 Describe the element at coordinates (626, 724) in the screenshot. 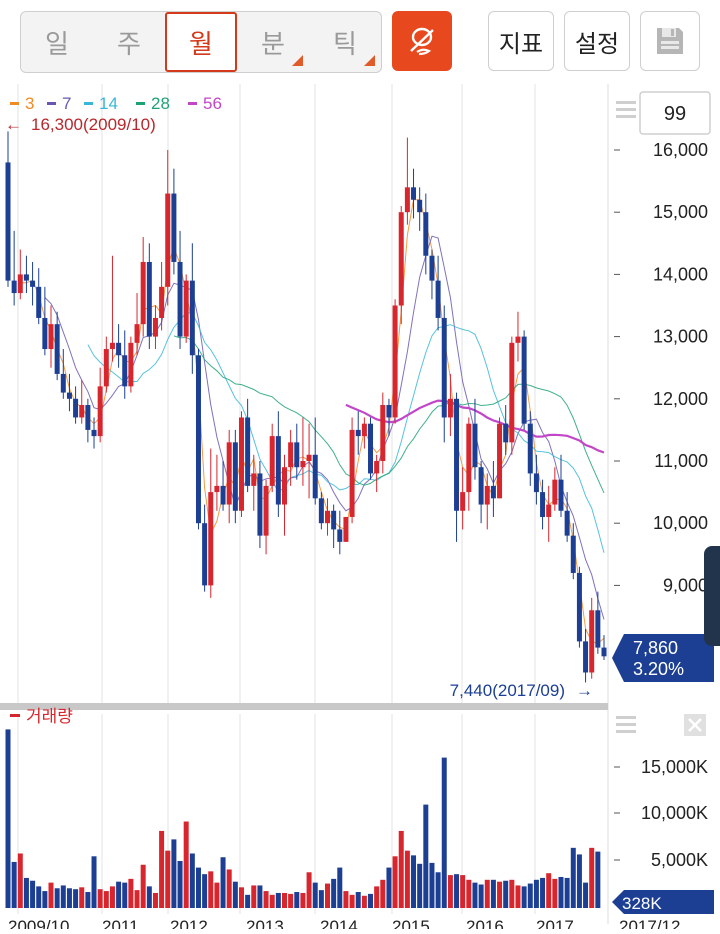

I see `volume-menu-icon` at that location.